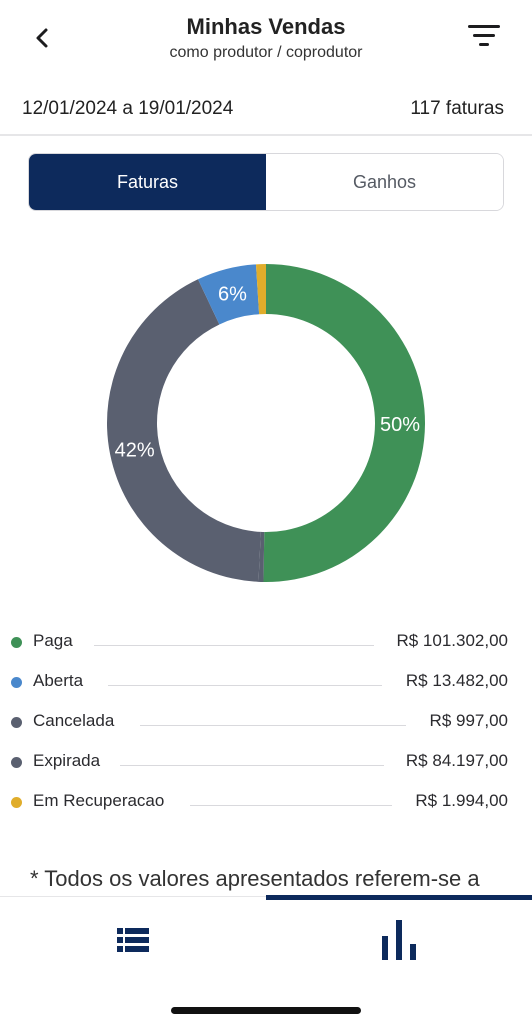 This screenshot has height=1024, width=532. I want to click on page-subtitle: como produtor / coprodutor, so click(266, 52).